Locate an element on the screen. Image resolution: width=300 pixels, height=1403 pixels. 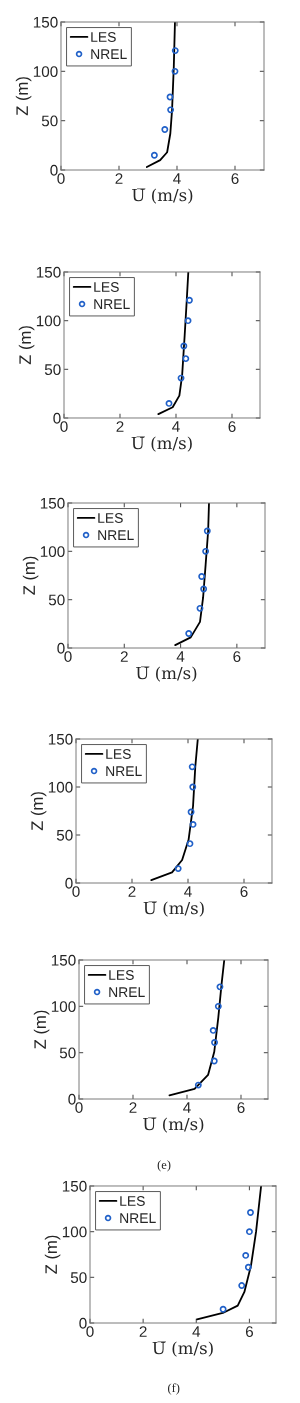
text: (e) is located at coordinates (164, 1166).